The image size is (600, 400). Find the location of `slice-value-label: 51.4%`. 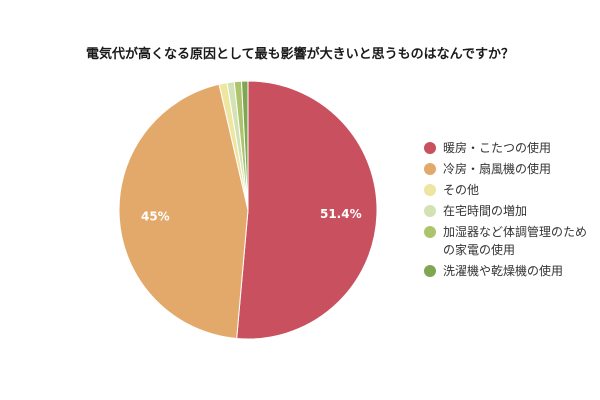

slice-value-label: 51.4% is located at coordinates (341, 214).